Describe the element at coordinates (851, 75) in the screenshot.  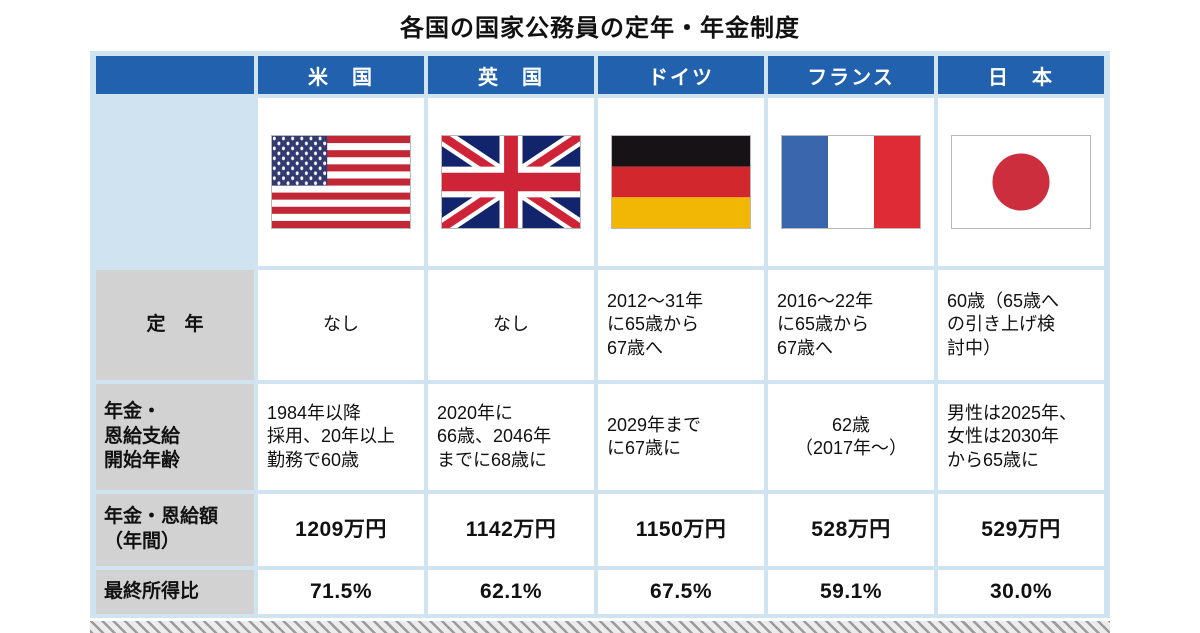
I see `header-cell-france: フランス` at that location.